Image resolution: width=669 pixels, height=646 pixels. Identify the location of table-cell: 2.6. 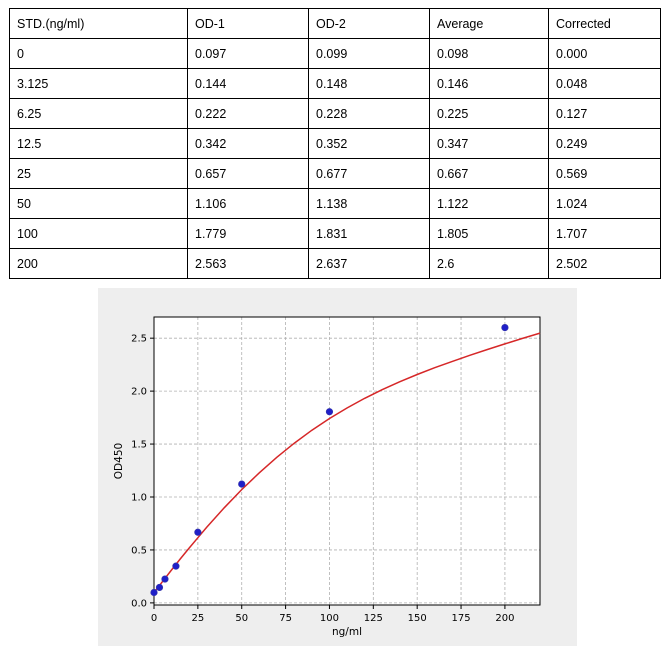
(489, 263).